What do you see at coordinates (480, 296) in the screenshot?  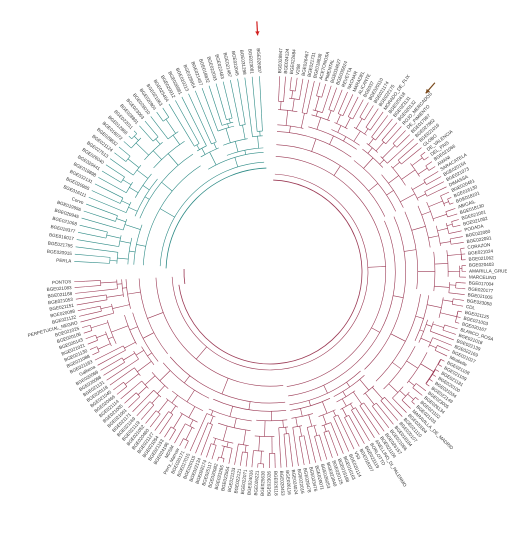 I see `tip-label: BGE021005` at bounding box center [480, 296].